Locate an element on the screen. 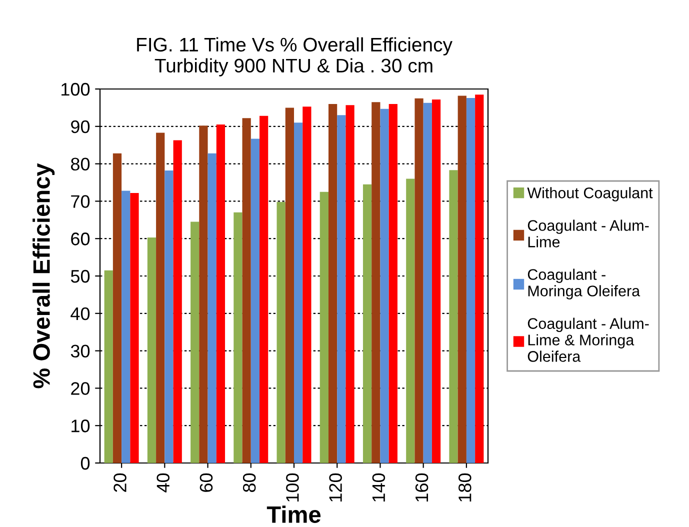  x-tick-label: 100 is located at coordinates (292, 487).